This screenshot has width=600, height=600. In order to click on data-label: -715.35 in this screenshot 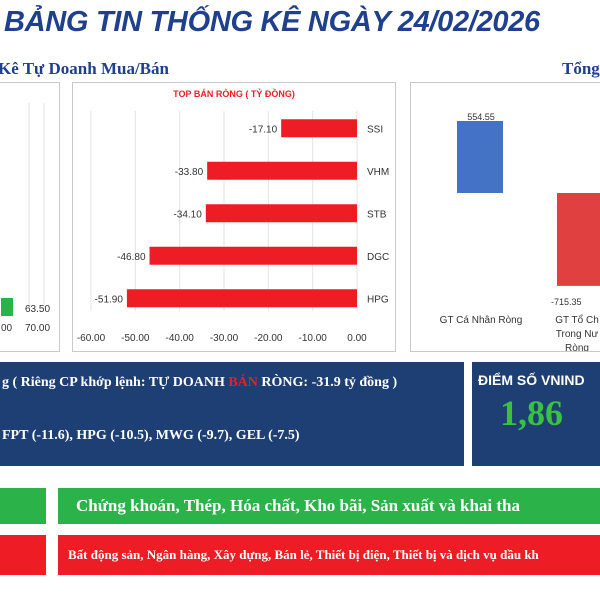, I will do `click(566, 302)`.